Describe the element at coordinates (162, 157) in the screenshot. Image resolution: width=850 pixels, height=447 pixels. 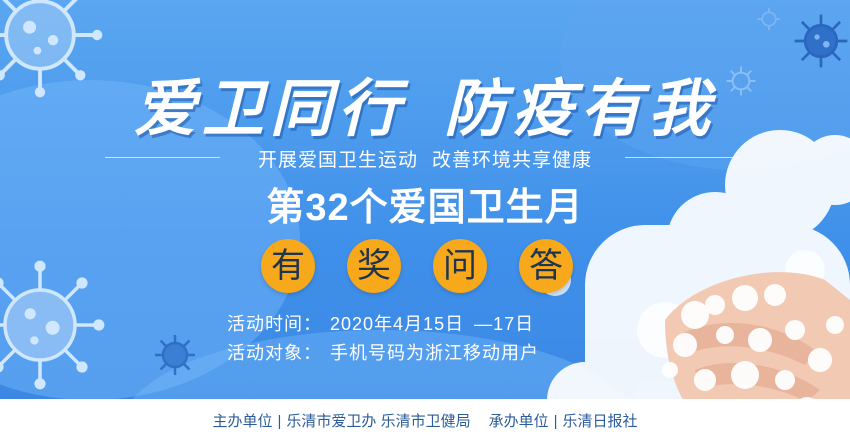
I see `divider-left` at that location.